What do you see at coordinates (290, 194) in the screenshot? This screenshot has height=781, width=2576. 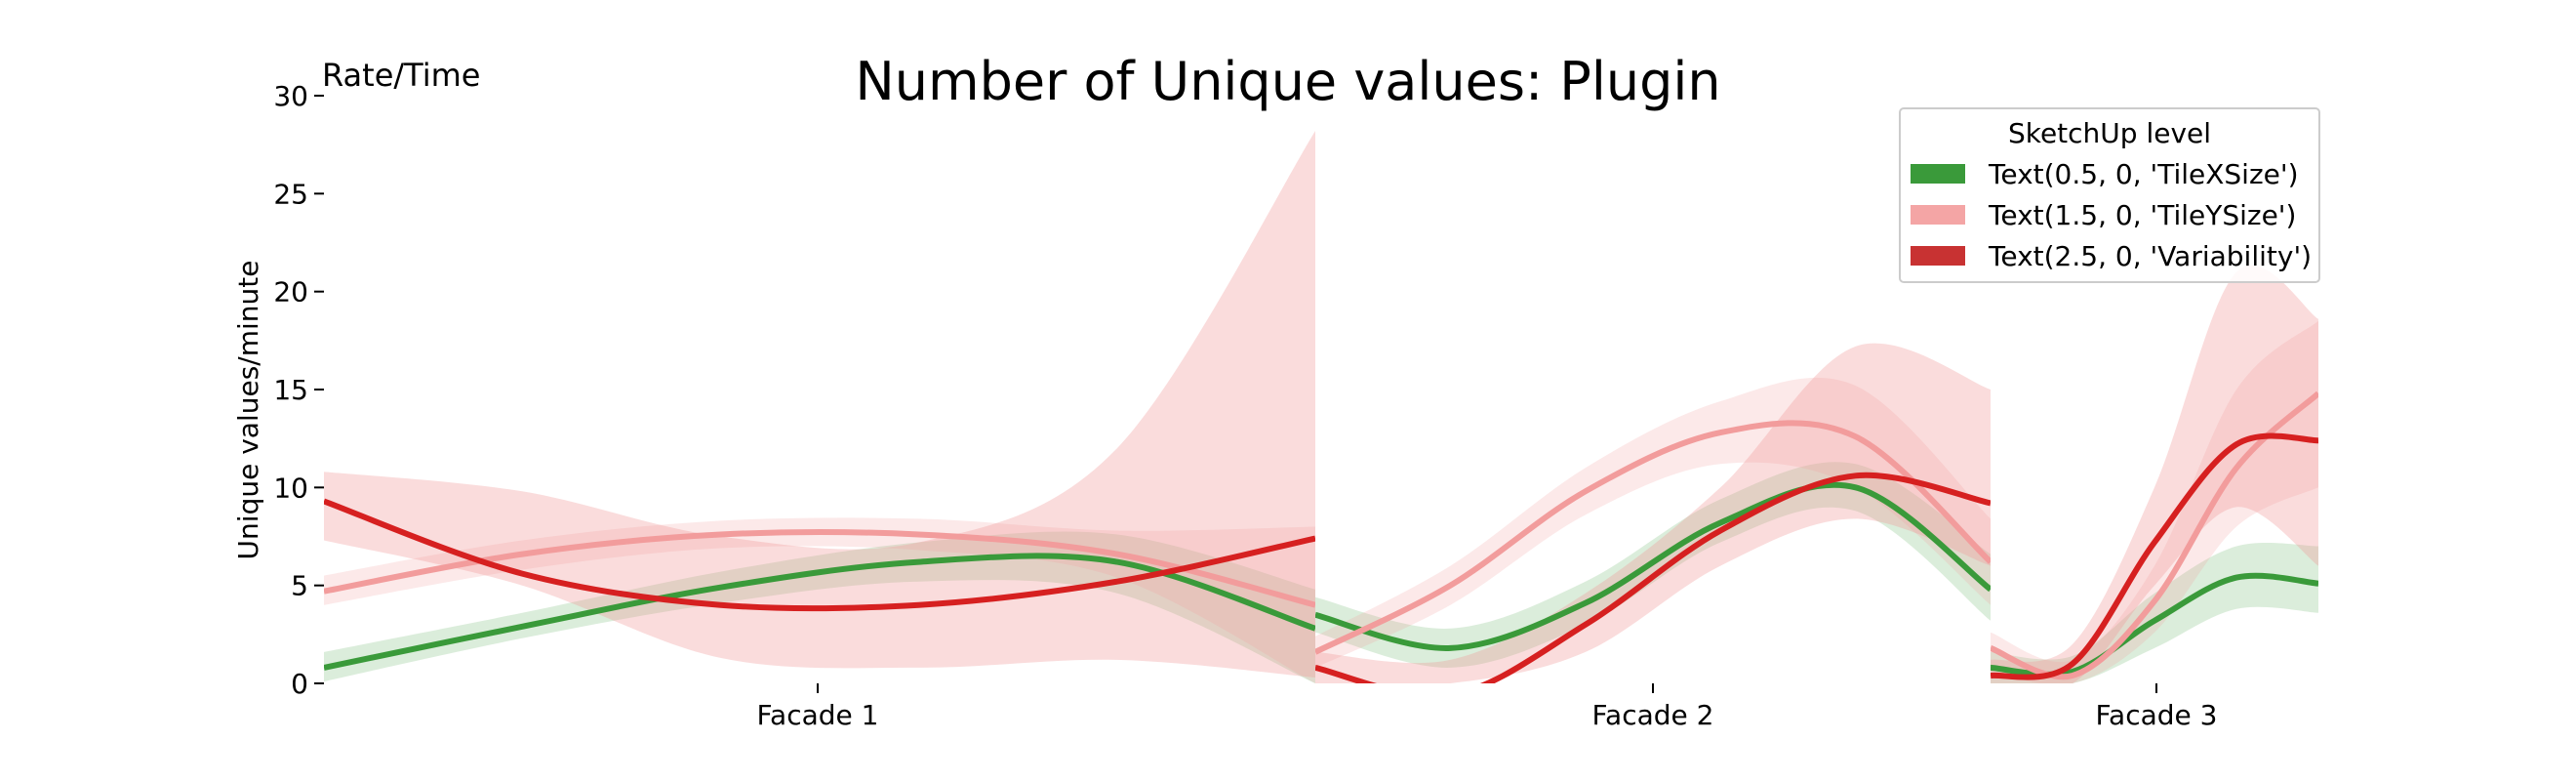 I see `y-tick-label: 25` at bounding box center [290, 194].